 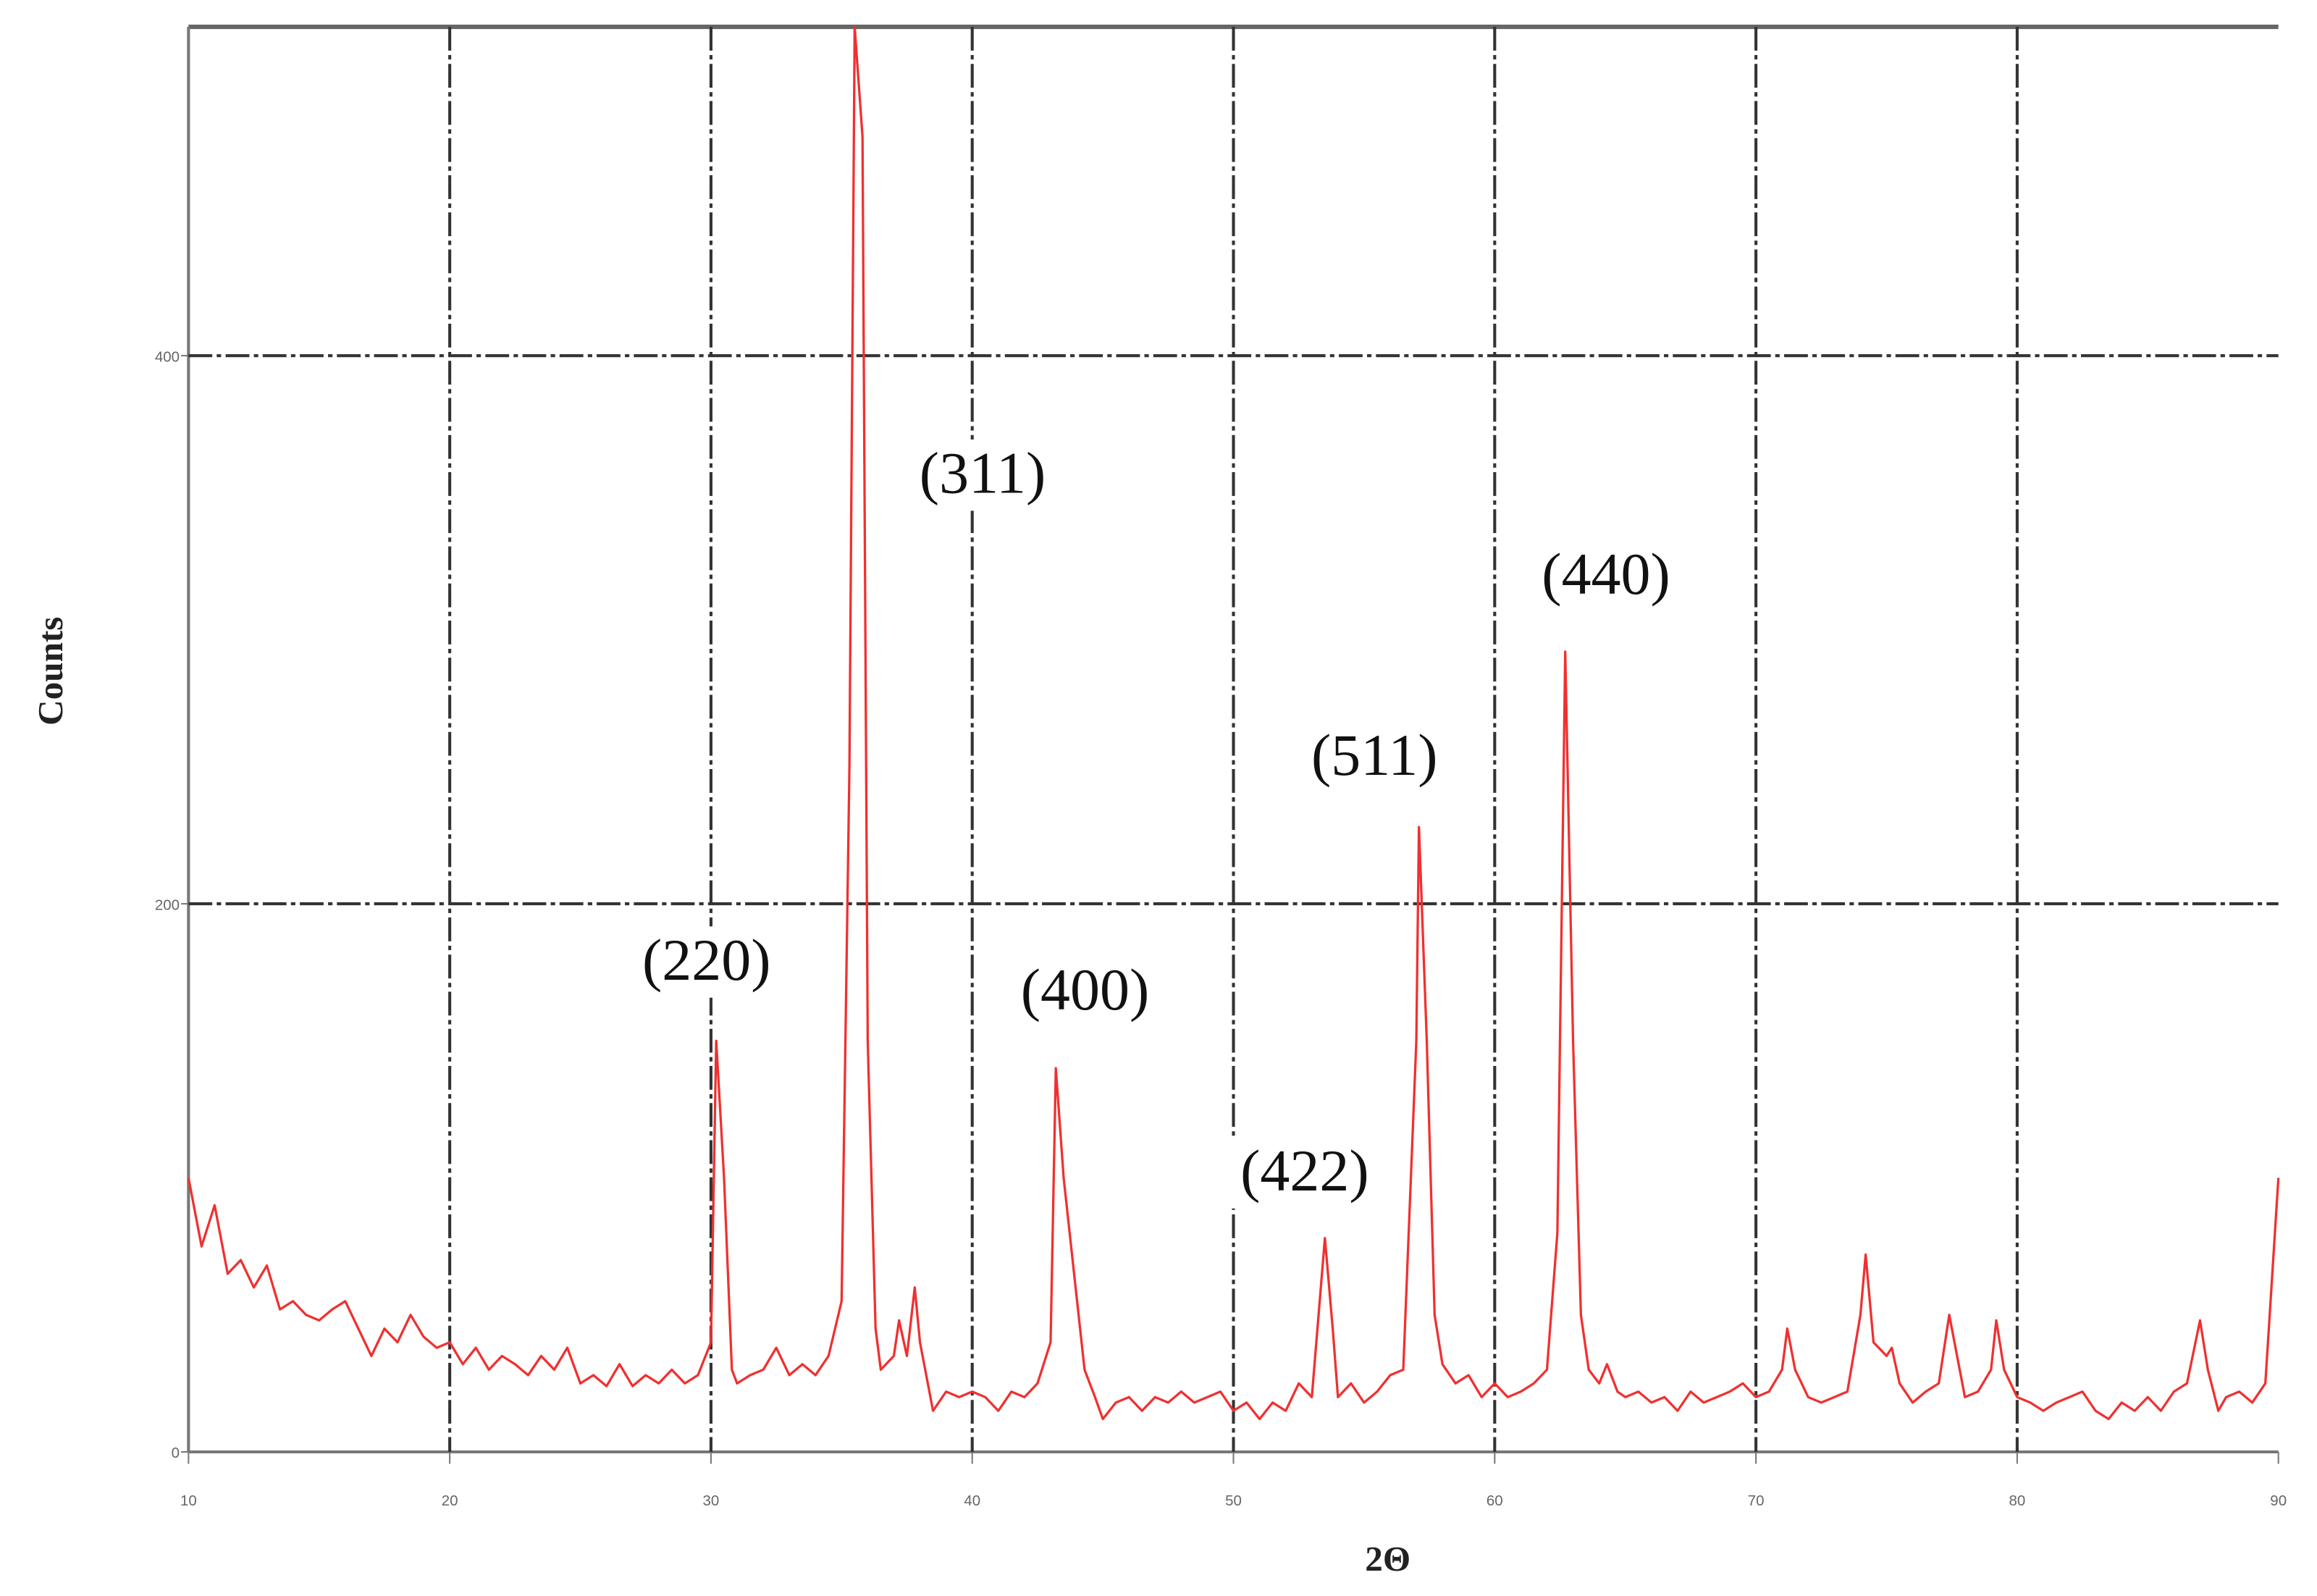 I want to click on x-tick-label: 80, so click(x=2018, y=1500).